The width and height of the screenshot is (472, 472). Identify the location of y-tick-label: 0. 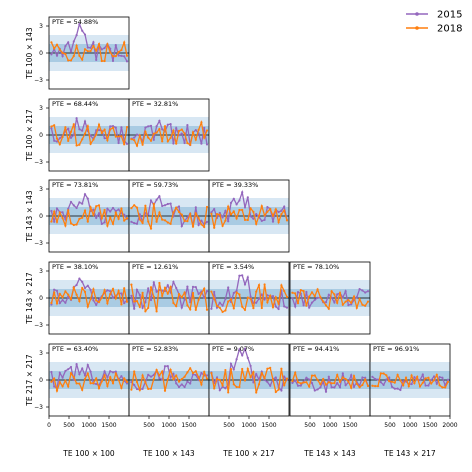
(41, 380).